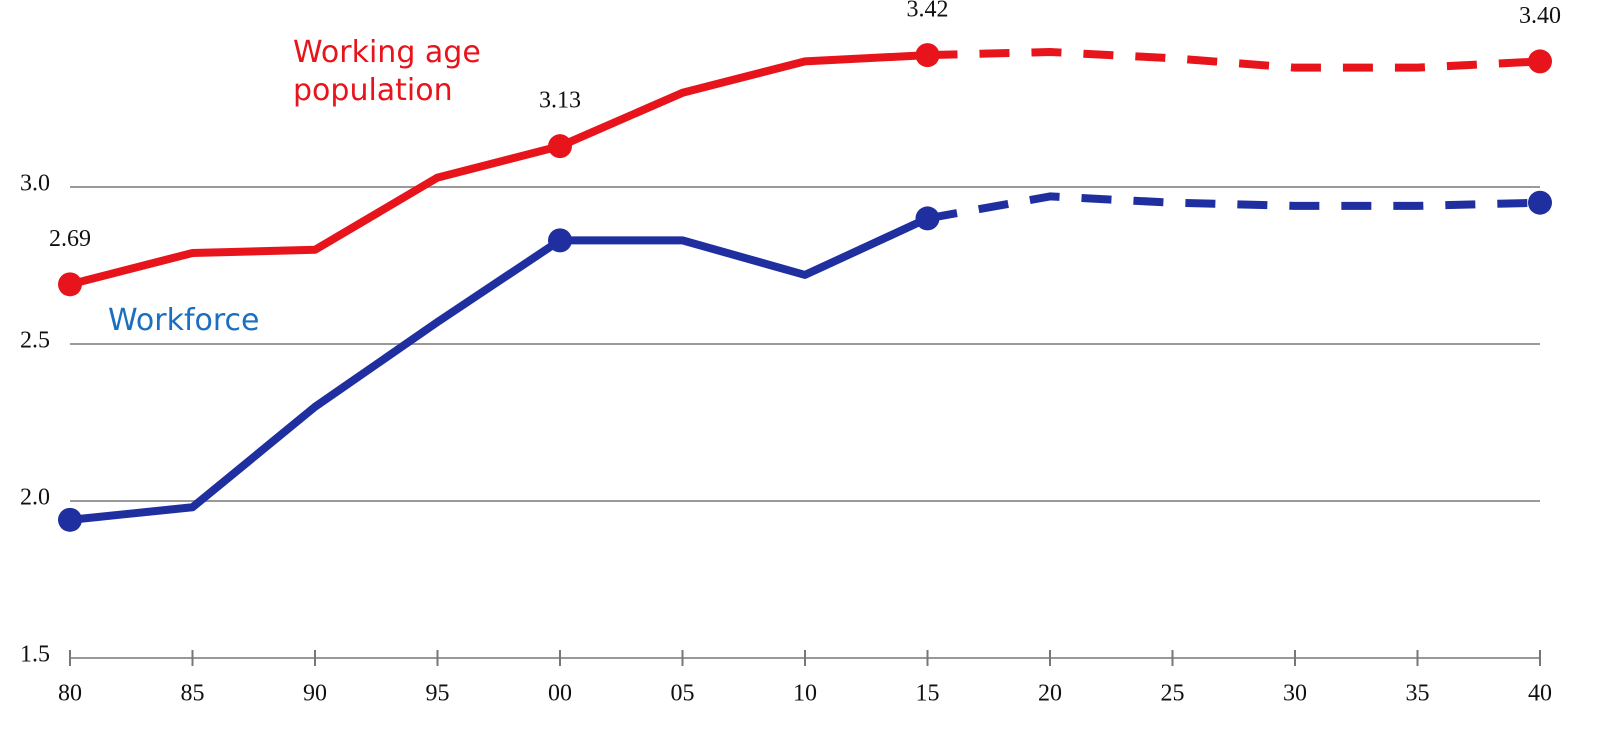 Image resolution: width=1616 pixels, height=734 pixels. I want to click on x-tick-label: 35, so click(1418, 694).